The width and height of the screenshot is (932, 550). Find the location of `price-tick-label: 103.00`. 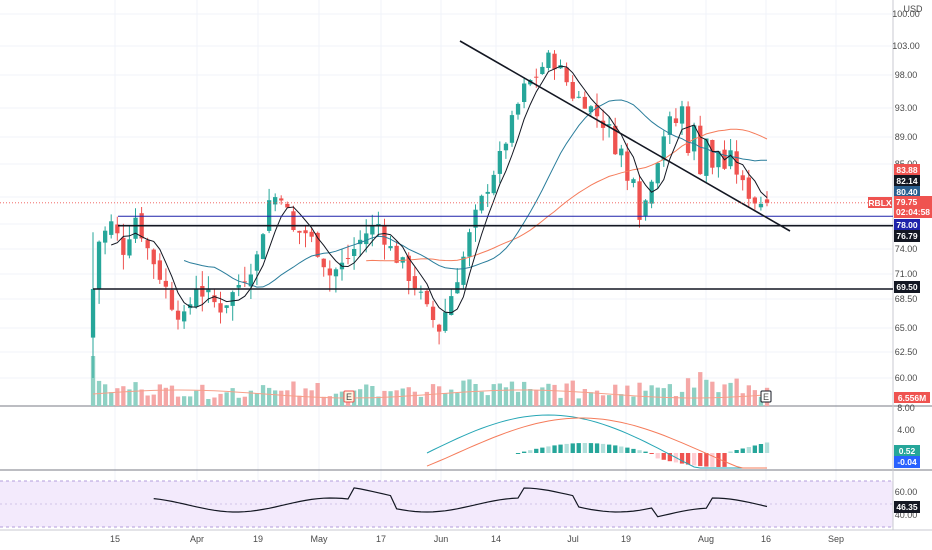

price-tick-label: 103.00 is located at coordinates (906, 46).